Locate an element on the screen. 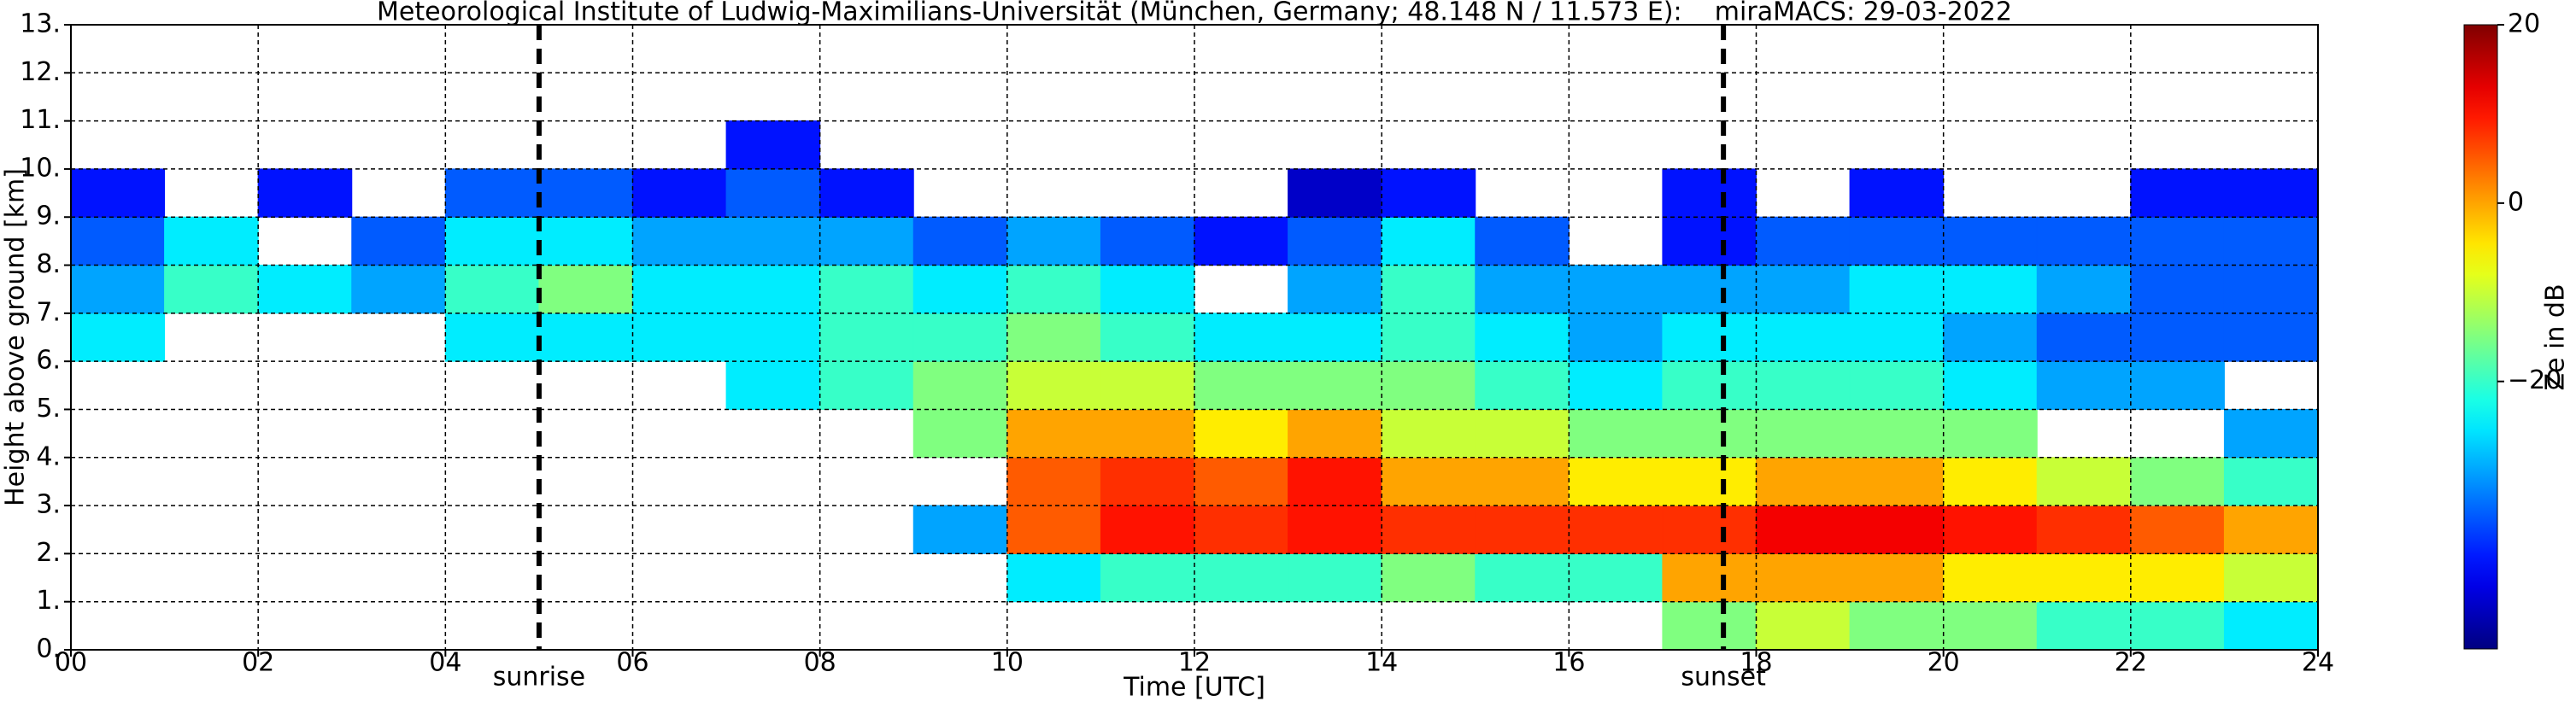 The width and height of the screenshot is (2576, 707). y-tick-label: 6. is located at coordinates (48, 361).